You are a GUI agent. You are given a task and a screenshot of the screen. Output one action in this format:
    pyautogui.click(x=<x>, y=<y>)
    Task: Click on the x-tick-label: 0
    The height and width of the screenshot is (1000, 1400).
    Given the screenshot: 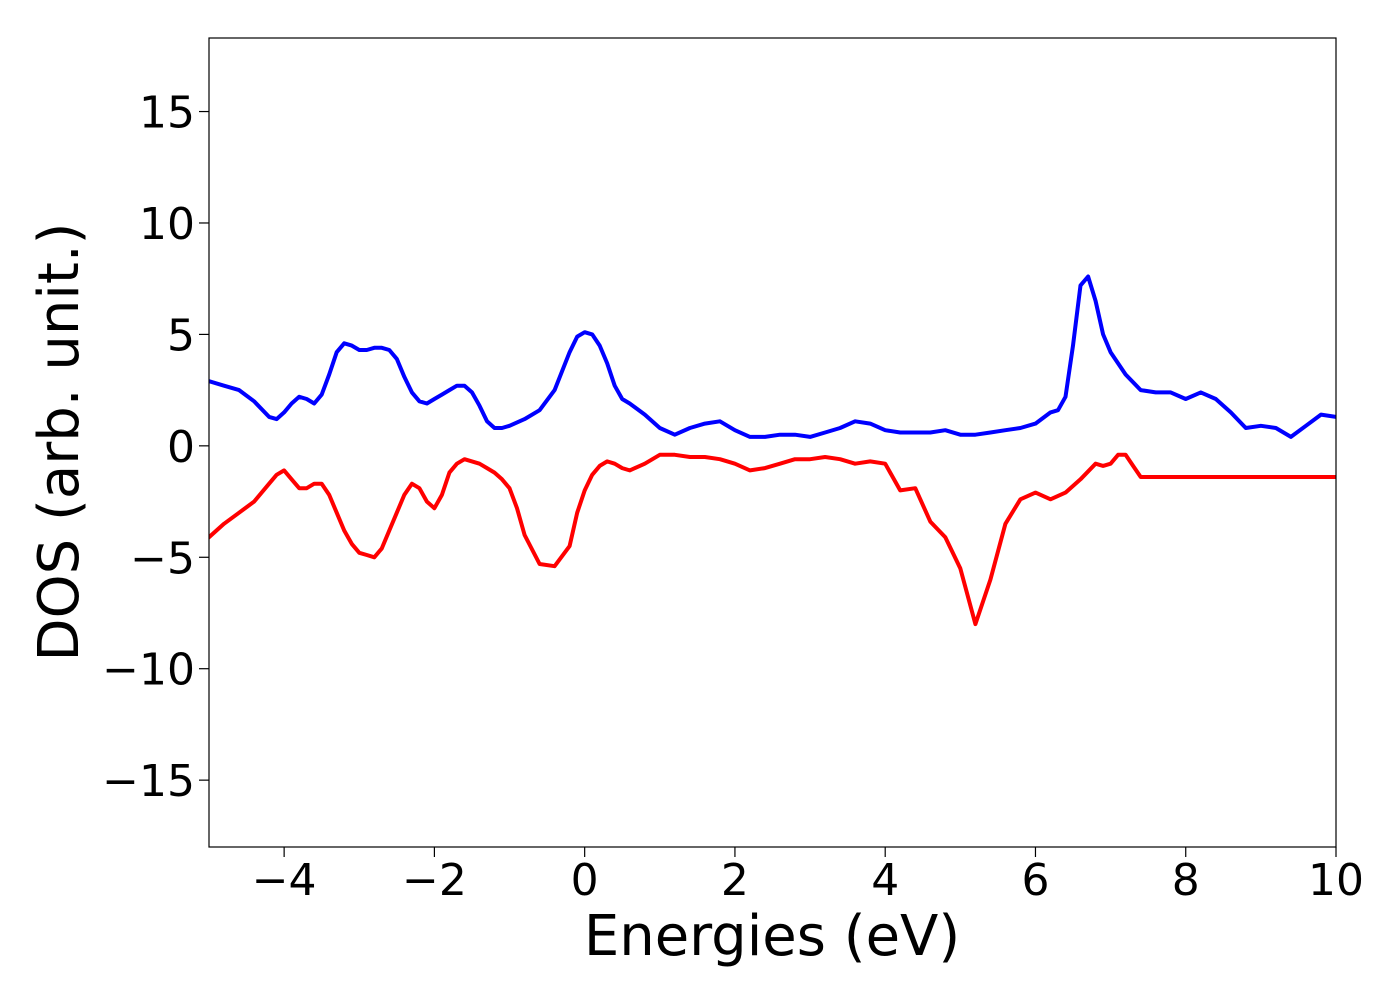 What is the action you would take?
    pyautogui.click(x=585, y=880)
    